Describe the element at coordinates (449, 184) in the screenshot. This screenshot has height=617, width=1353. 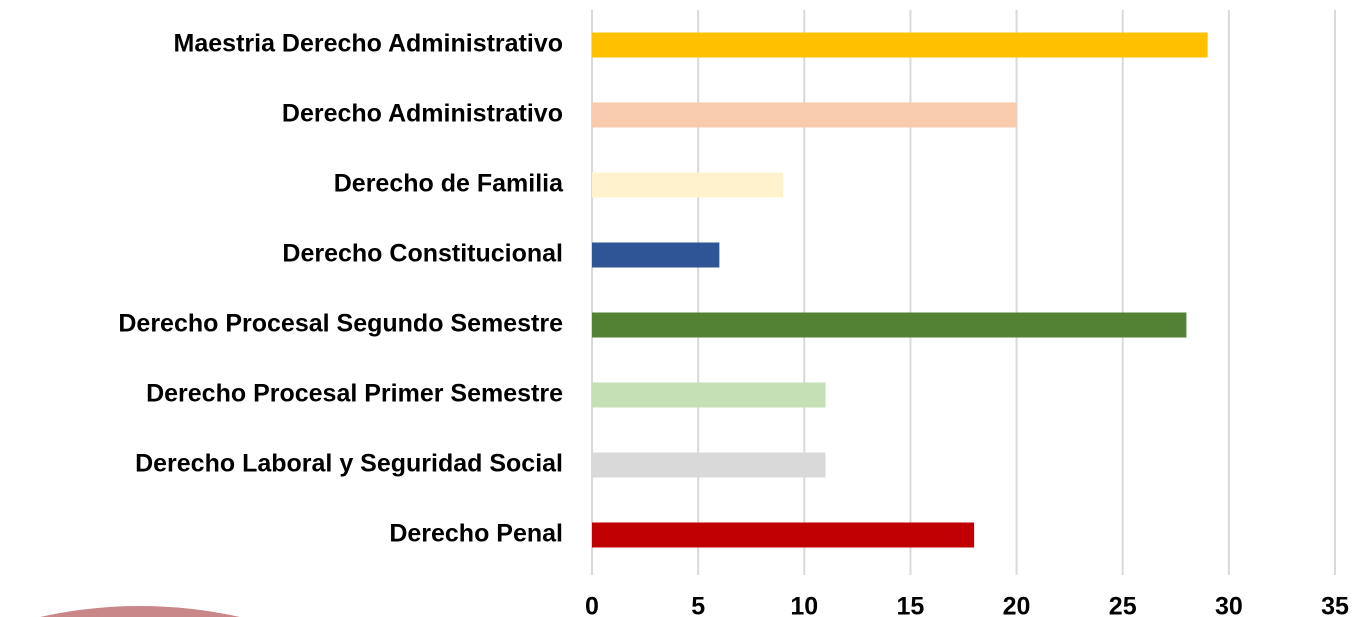
I see `y-tick-label: Derecho de Familia` at that location.